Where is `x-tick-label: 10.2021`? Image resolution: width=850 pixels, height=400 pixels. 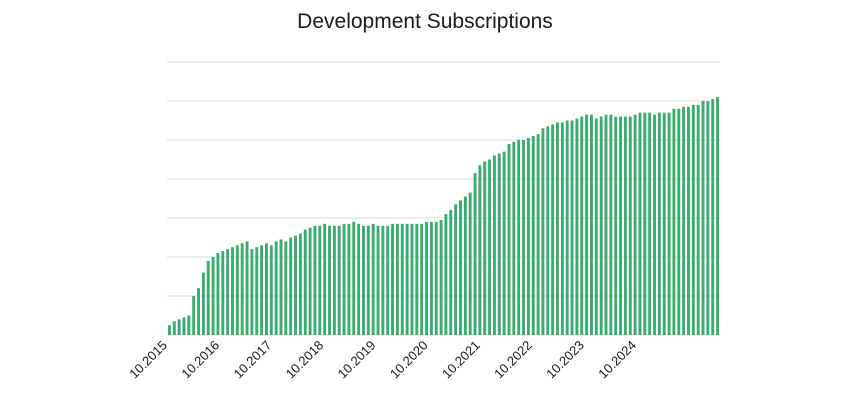
x-tick-label: 10.2021 is located at coordinates (461, 360).